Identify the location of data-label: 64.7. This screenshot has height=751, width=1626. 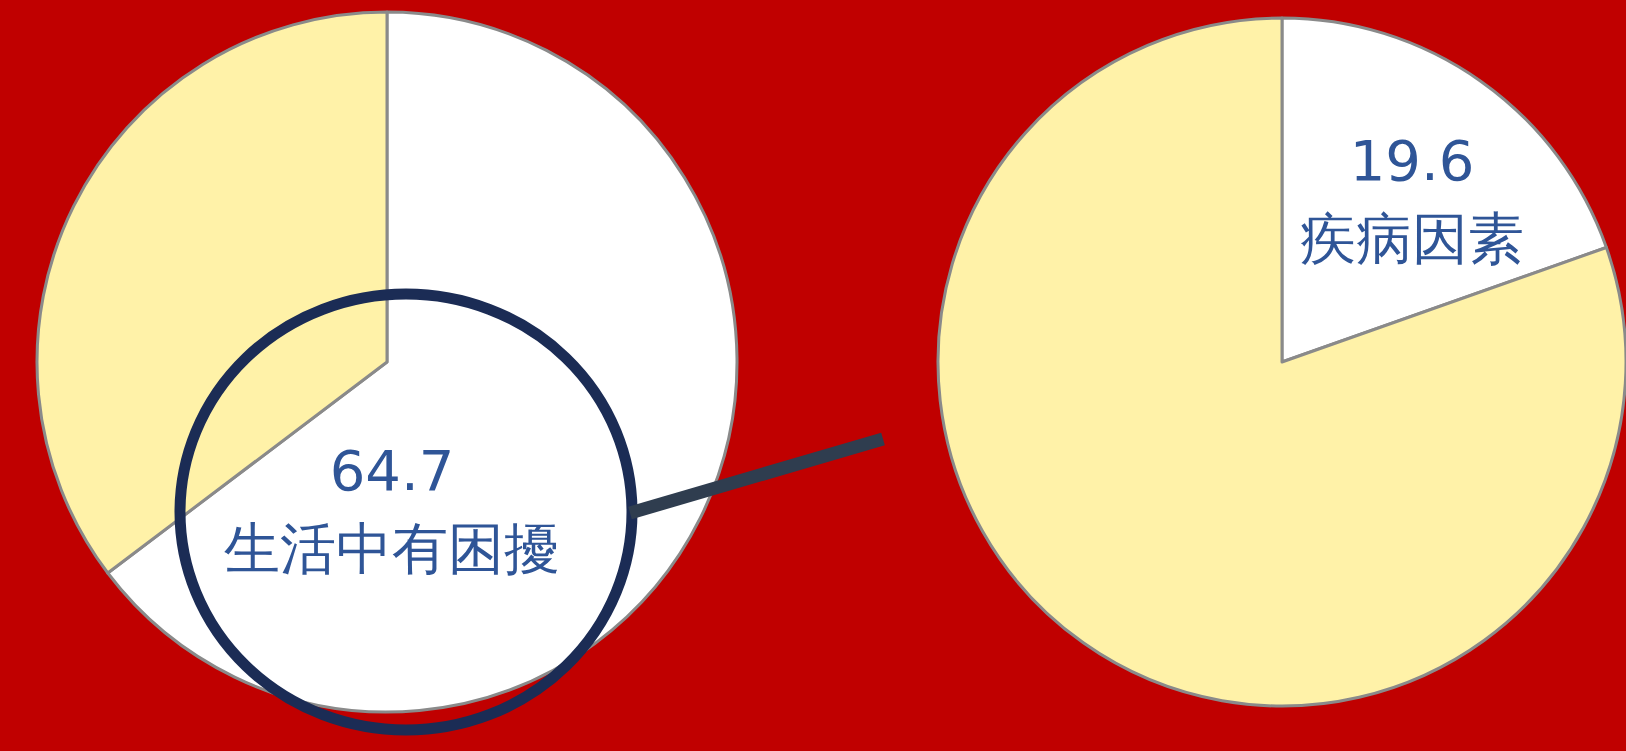
(392, 470).